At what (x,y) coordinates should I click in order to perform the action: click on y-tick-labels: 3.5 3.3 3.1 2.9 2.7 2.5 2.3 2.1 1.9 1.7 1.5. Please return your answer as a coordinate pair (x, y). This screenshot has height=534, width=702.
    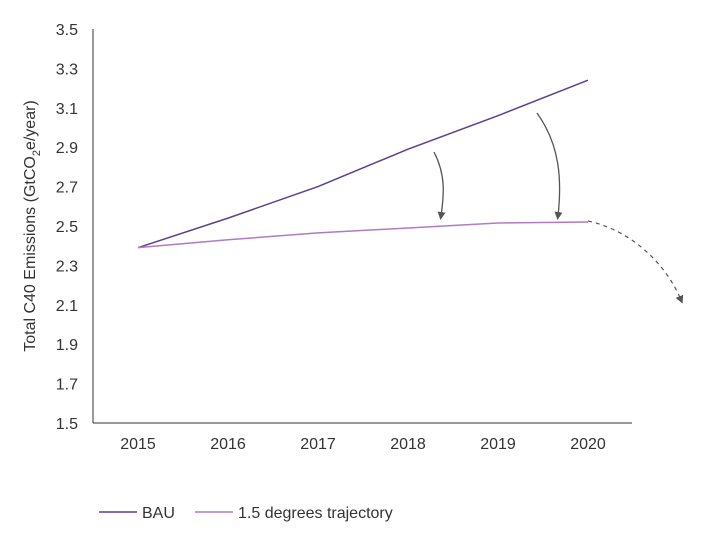
    Looking at the image, I should click on (67, 227).